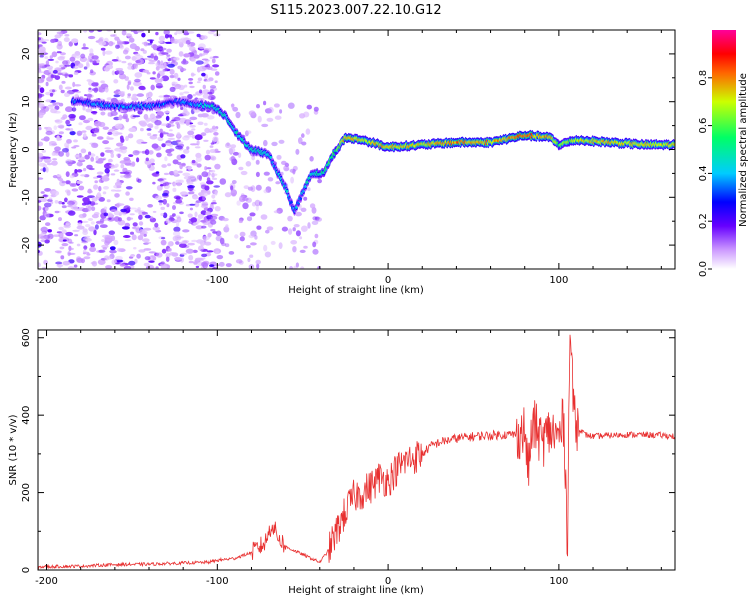 The height and width of the screenshot is (600, 750). I want to click on y-tick-label: 400, so click(26, 415).